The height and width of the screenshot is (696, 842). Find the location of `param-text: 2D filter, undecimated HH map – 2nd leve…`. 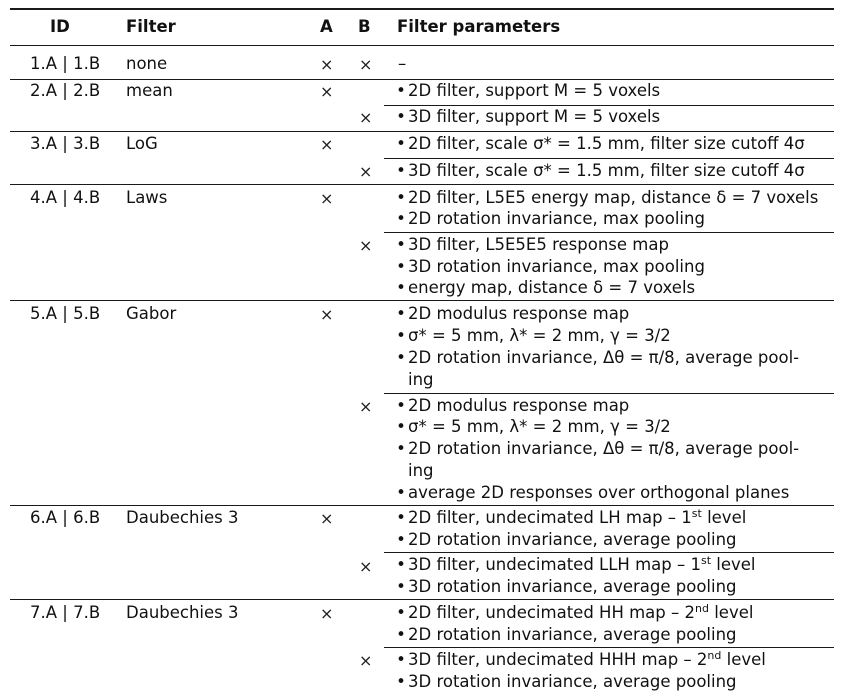

param-text: 2D filter, undecimated HH map – 2nd leve… is located at coordinates (581, 612).